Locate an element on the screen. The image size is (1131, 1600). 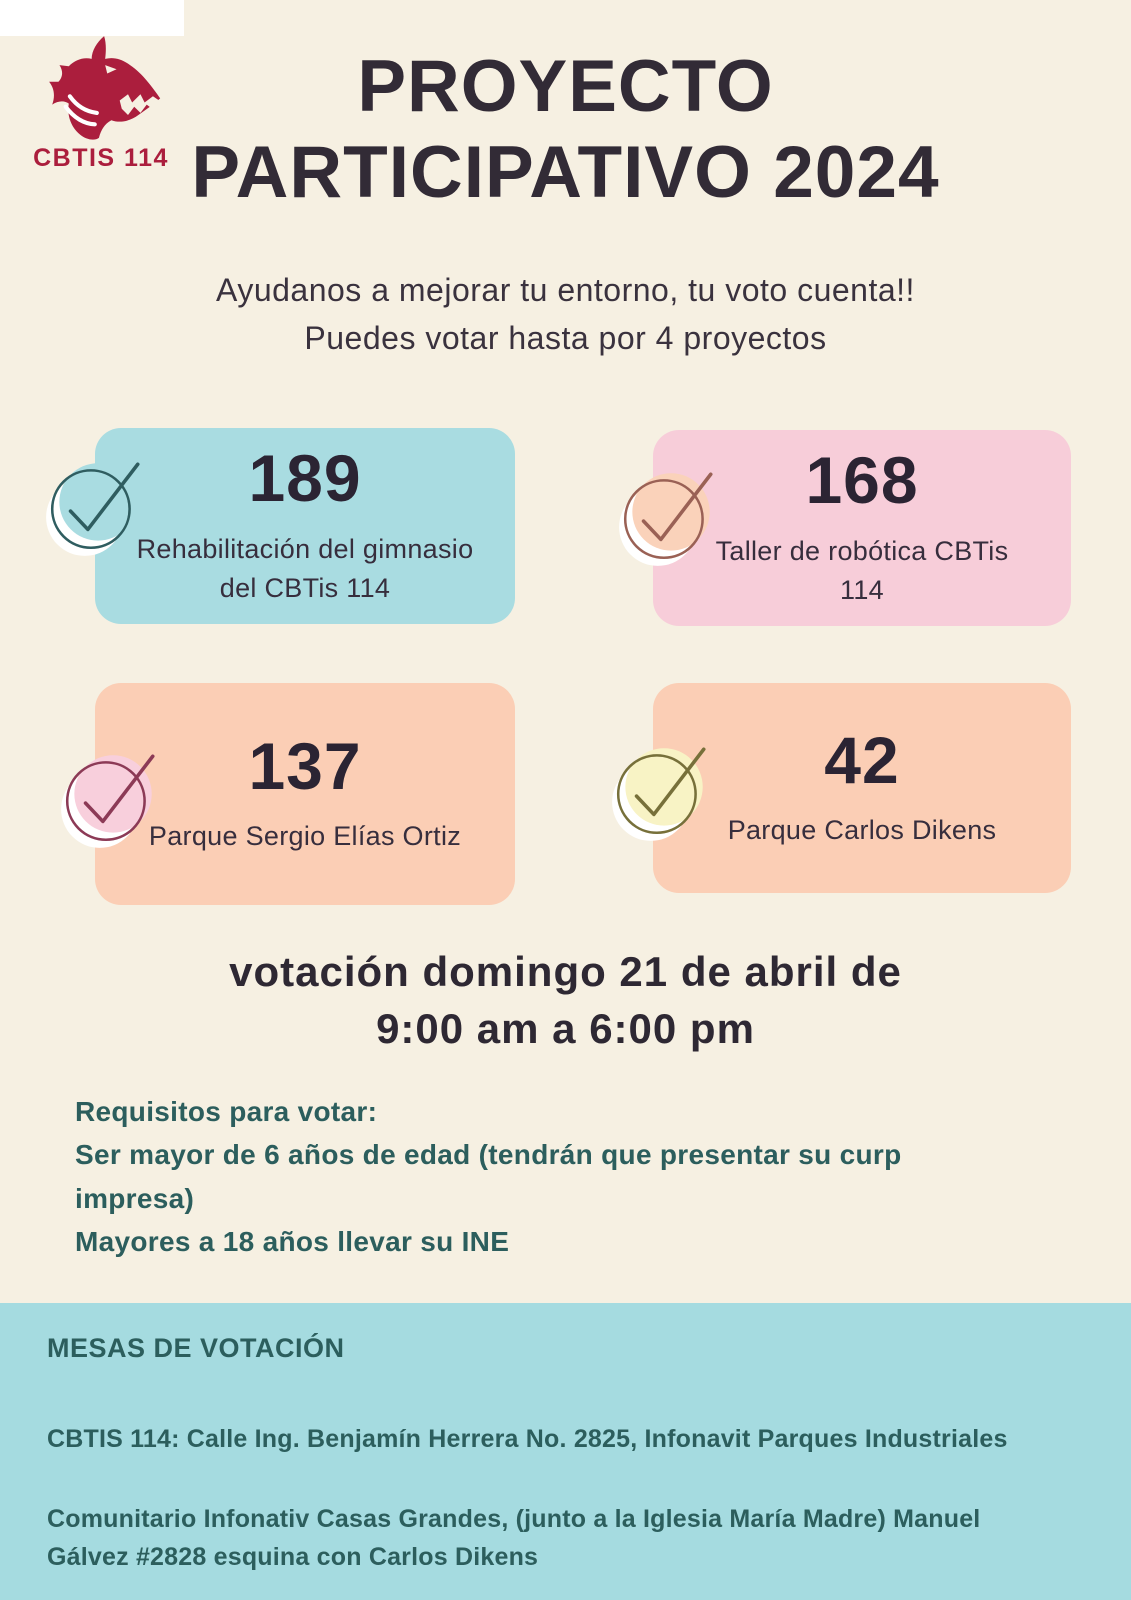
vote-count: 189 is located at coordinates (305, 478).